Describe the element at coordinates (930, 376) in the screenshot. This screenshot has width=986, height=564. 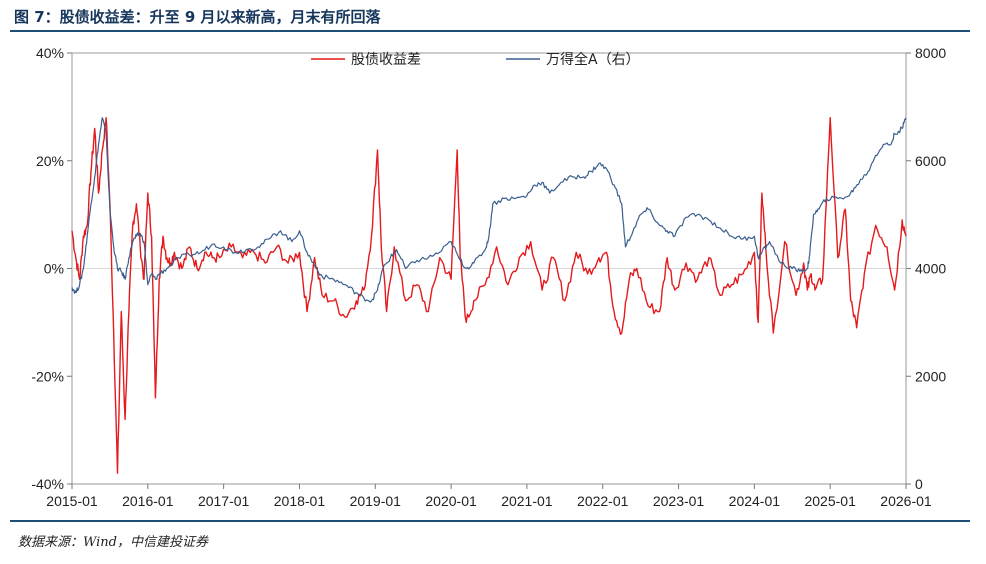
I see `y-right-tick-label: 2000` at that location.